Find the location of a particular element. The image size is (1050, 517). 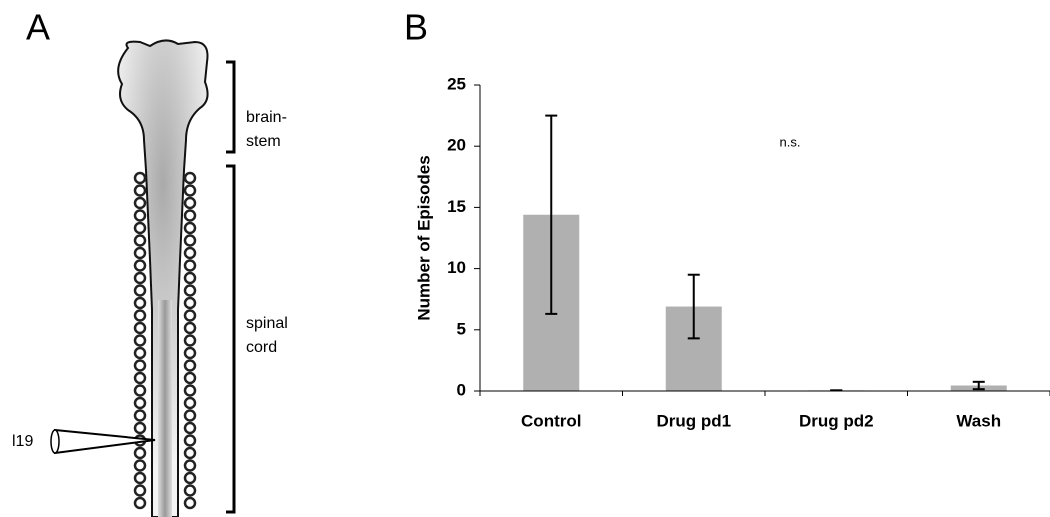

y-axis-label: Number of Episodes is located at coordinates (423, 237).